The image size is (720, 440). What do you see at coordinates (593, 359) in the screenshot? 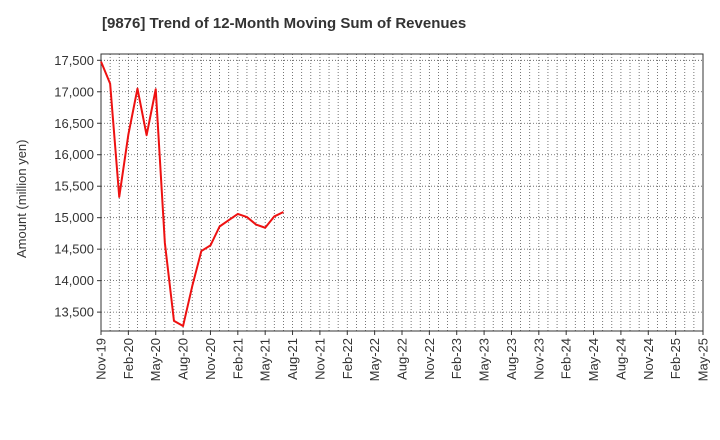
I see `x-tick-label: May-24` at bounding box center [593, 359].